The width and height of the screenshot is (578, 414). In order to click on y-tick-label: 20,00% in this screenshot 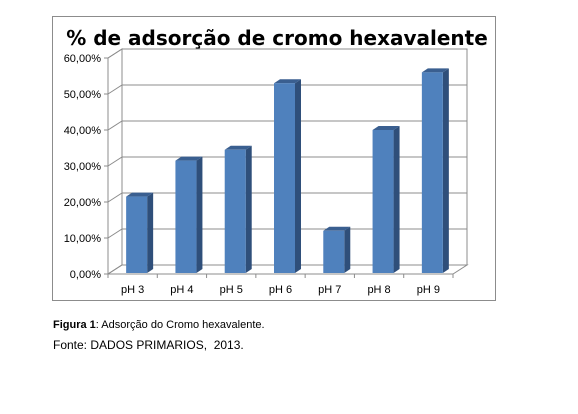, I will do `click(83, 203)`.